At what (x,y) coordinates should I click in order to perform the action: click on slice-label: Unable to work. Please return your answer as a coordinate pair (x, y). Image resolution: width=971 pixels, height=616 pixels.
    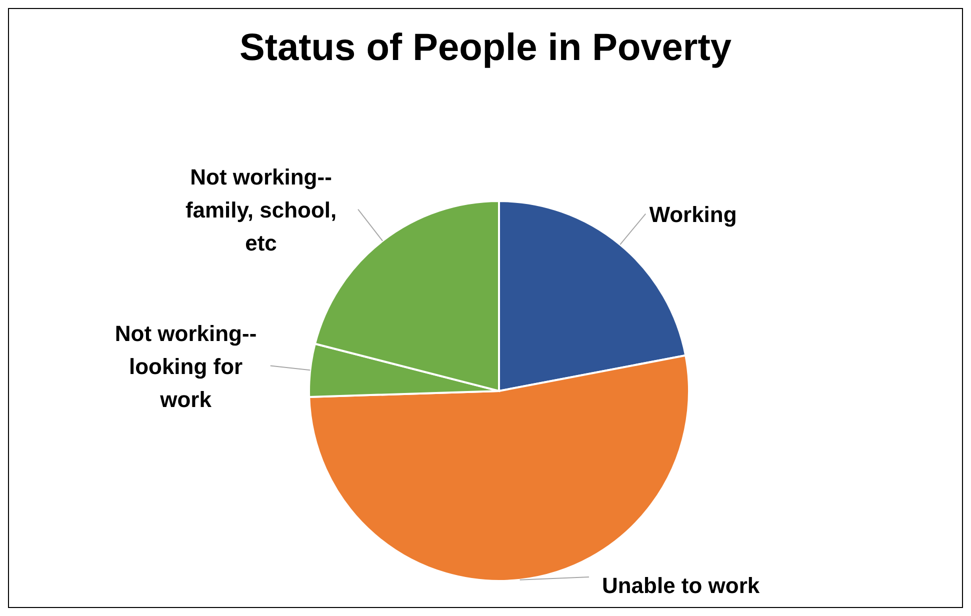
    Looking at the image, I should click on (681, 585).